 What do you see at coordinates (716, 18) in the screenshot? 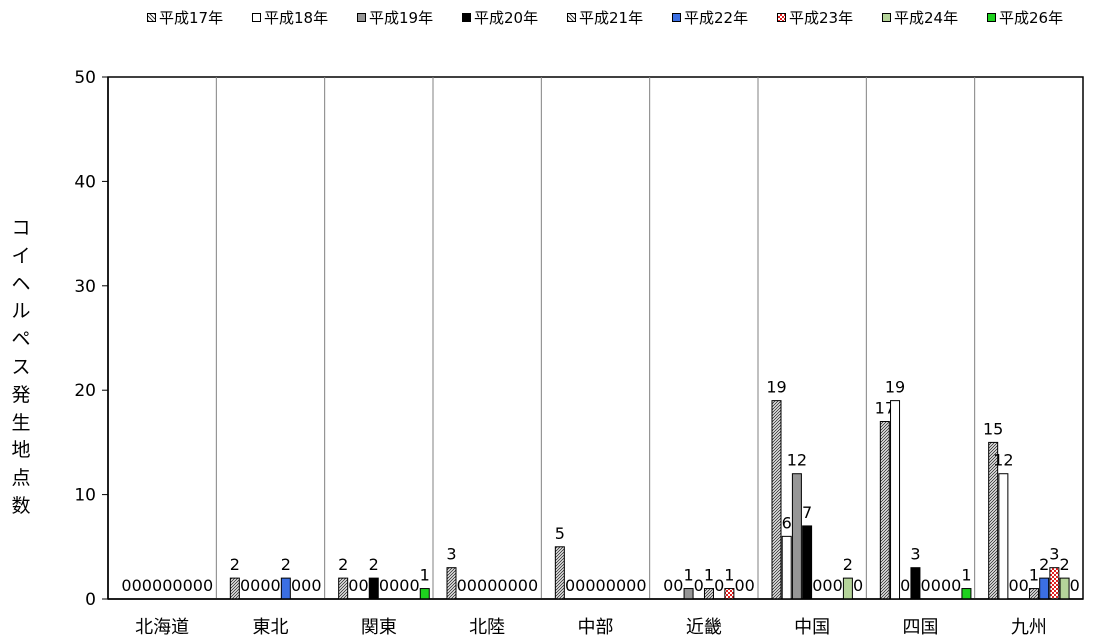
I see `legend-label: 平成22年` at bounding box center [716, 18].